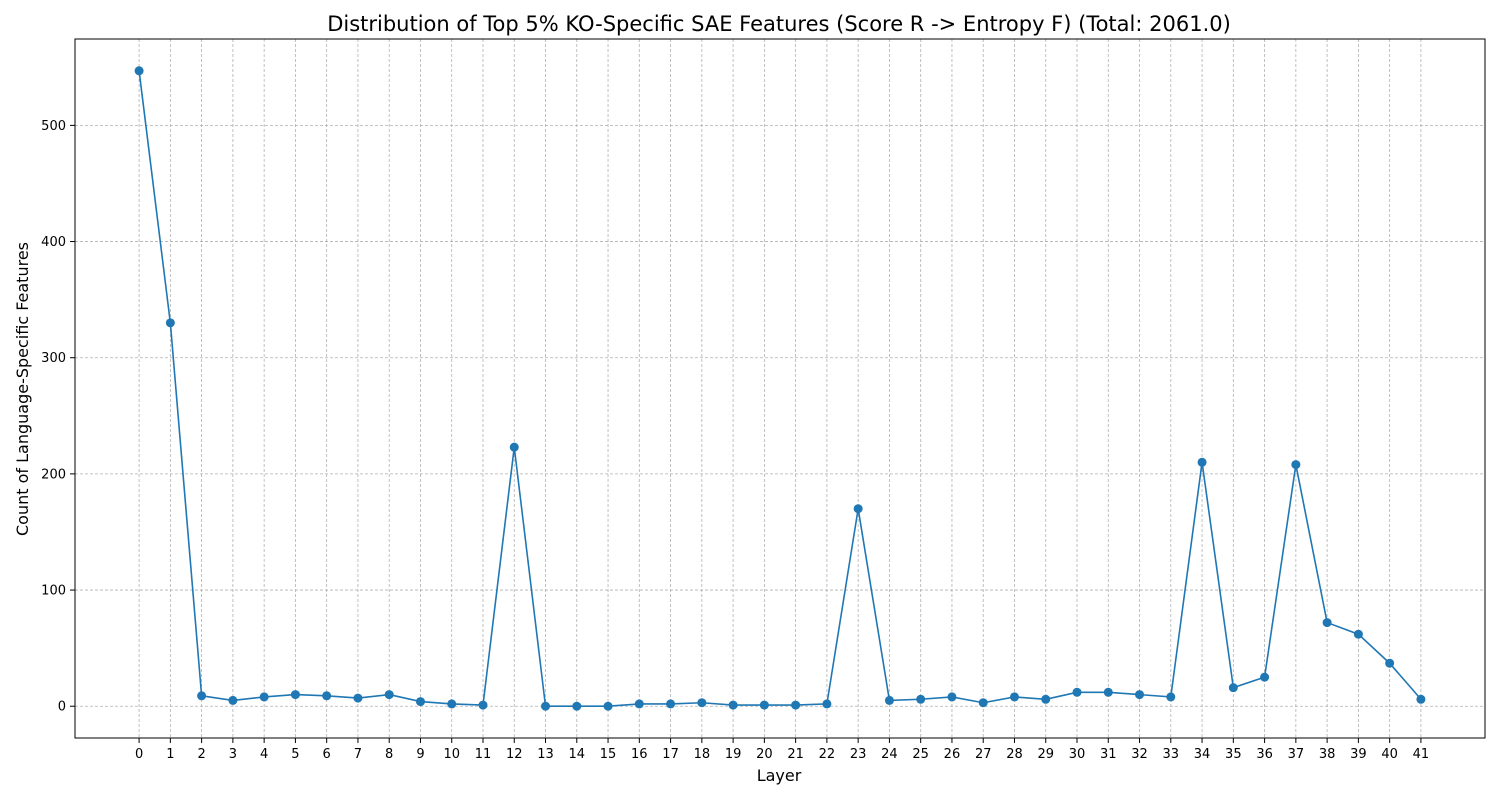 The image size is (1500, 800). What do you see at coordinates (483, 754) in the screenshot?
I see `x-tick-label: 11` at bounding box center [483, 754].